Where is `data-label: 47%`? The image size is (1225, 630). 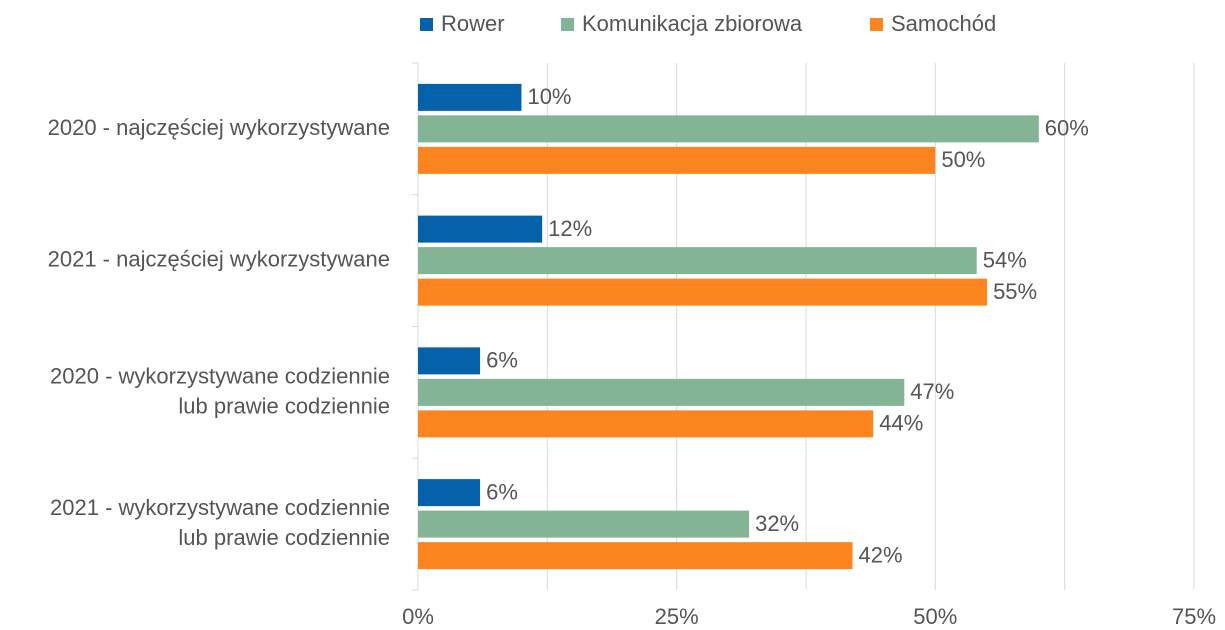
data-label: 47% is located at coordinates (932, 391).